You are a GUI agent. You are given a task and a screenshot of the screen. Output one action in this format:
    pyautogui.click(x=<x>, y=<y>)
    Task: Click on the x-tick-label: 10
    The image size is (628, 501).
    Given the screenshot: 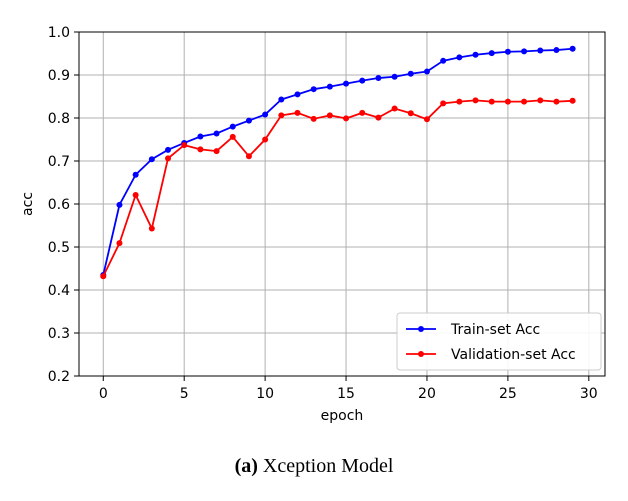 What is the action you would take?
    pyautogui.click(x=265, y=394)
    